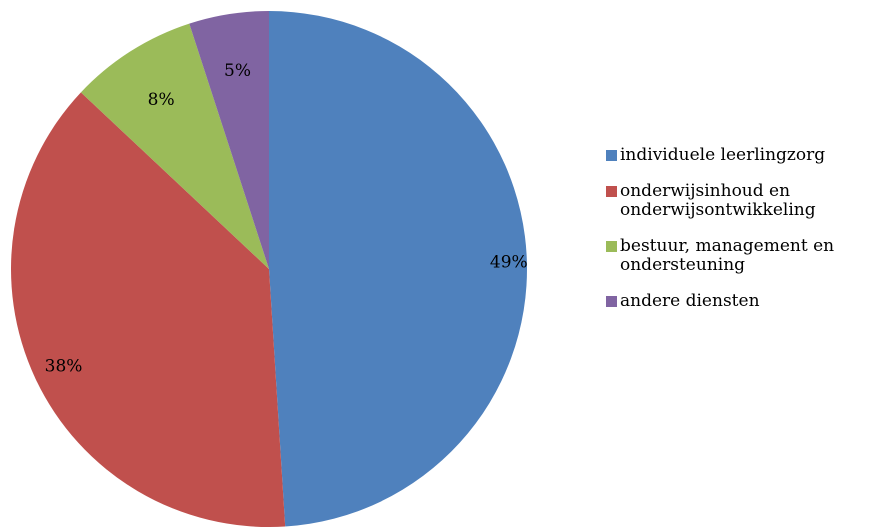 The height and width of the screenshot is (527, 879). I want to click on legend-label: onderwijsinhoud en onderwijsontwikkeling, so click(718, 200).